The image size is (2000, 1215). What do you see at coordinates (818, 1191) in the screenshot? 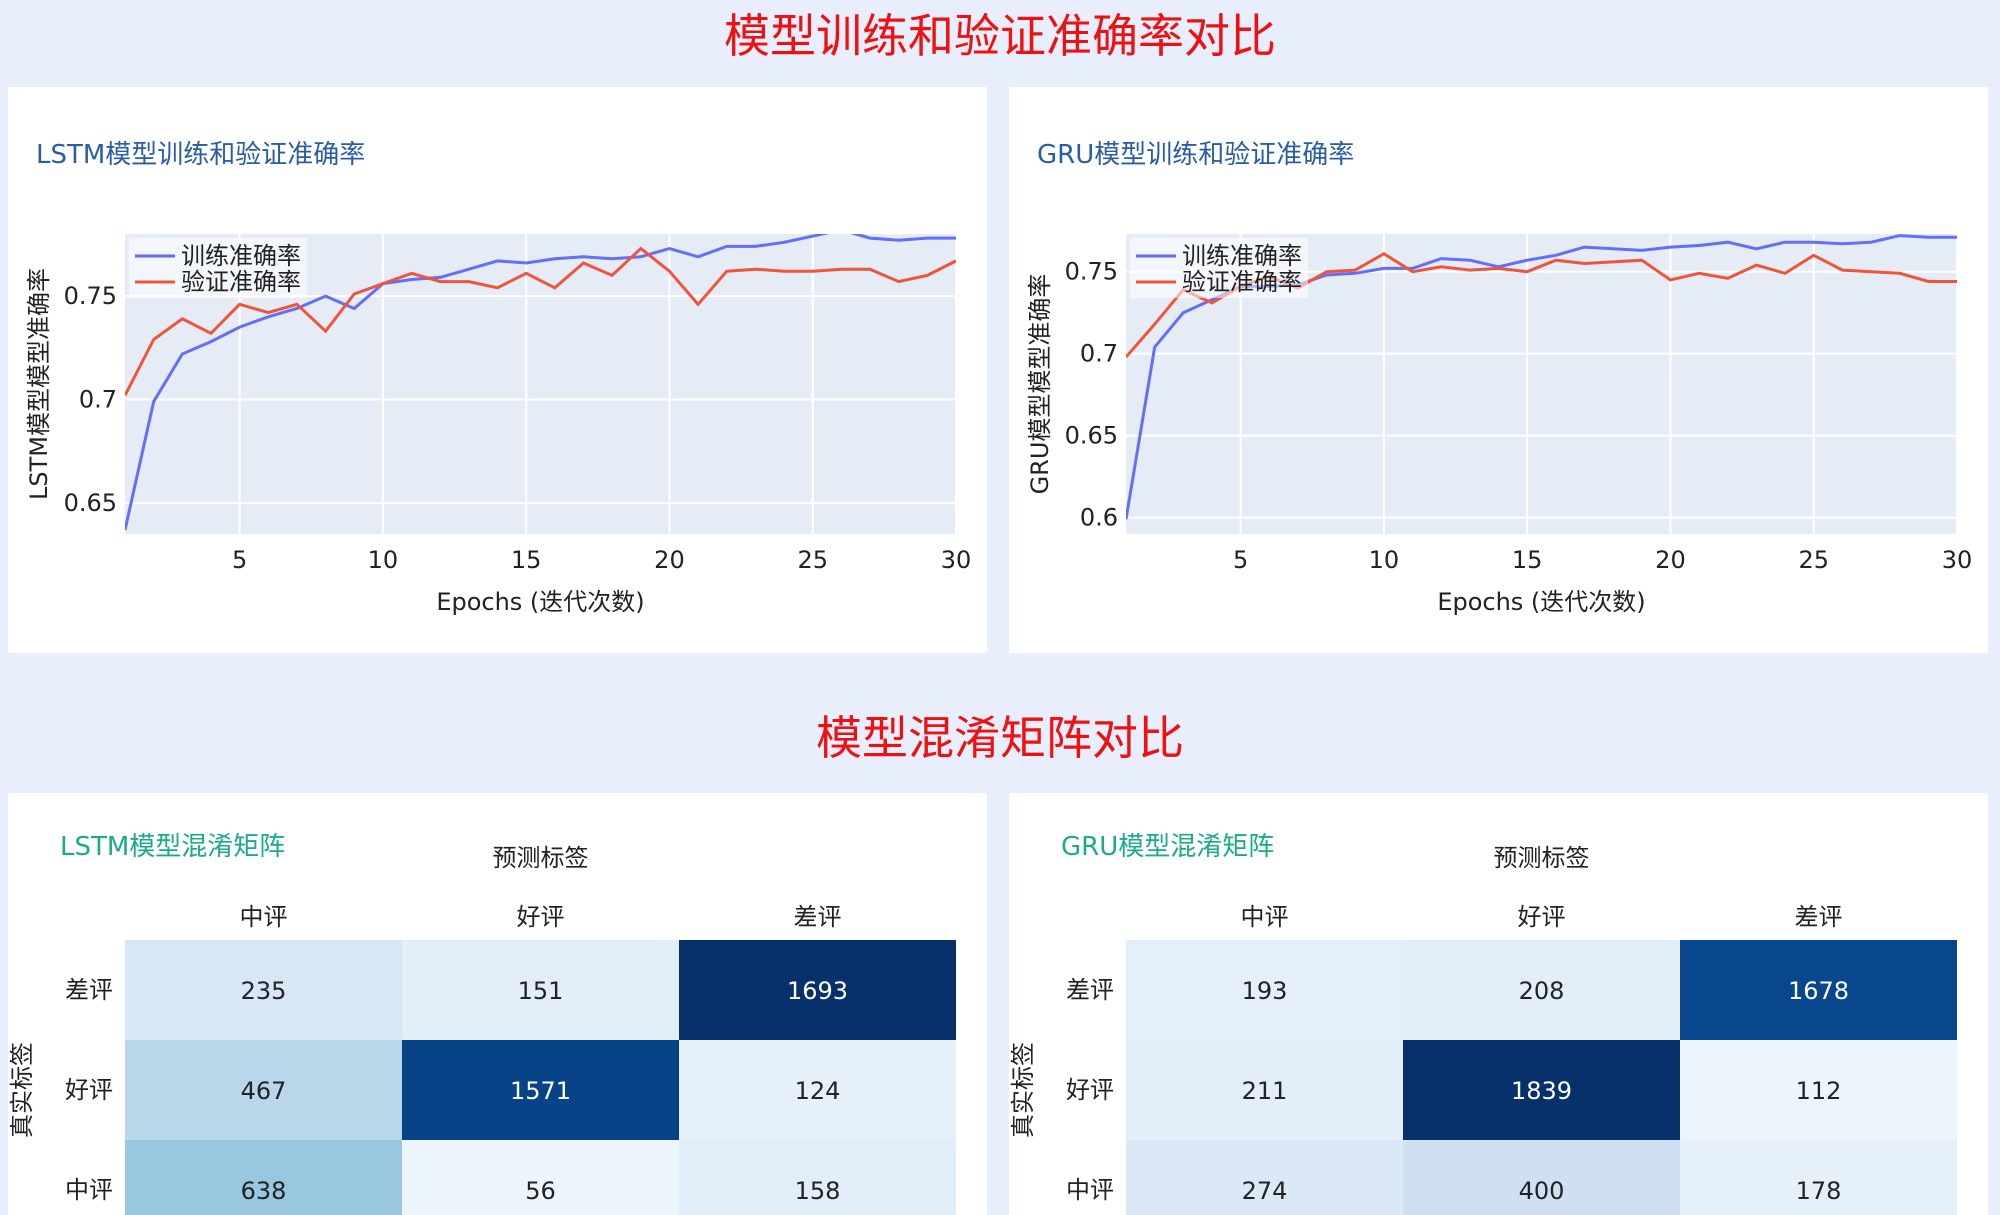
I see `lstm-cm-cell-value: 158` at bounding box center [818, 1191].